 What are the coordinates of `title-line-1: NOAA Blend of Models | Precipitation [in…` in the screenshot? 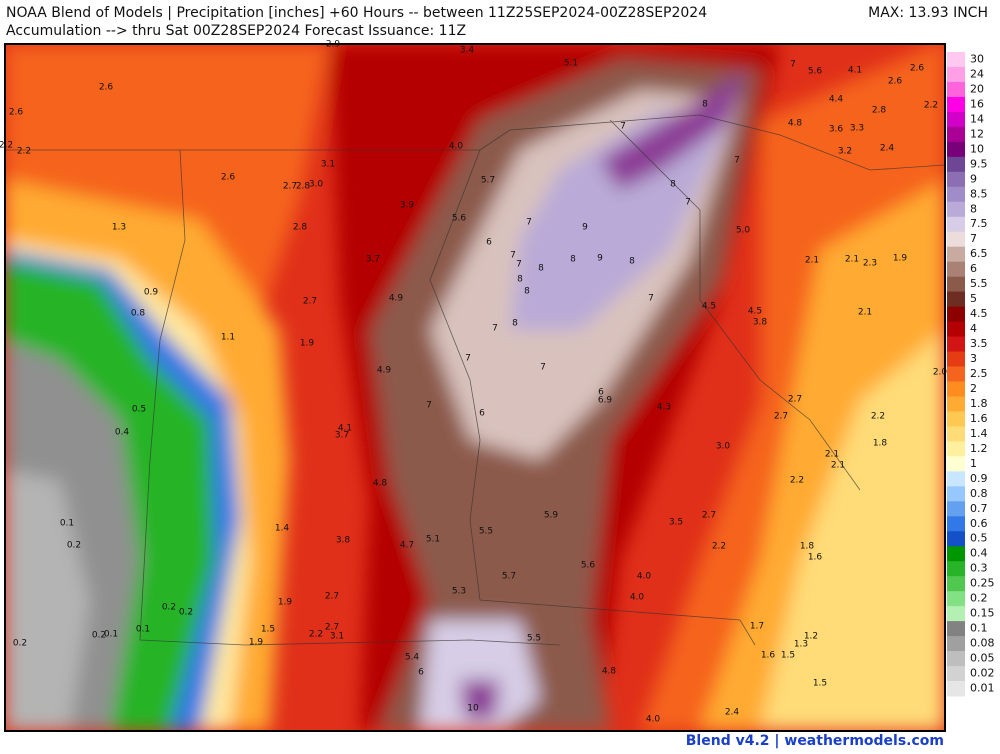 It's located at (356, 13).